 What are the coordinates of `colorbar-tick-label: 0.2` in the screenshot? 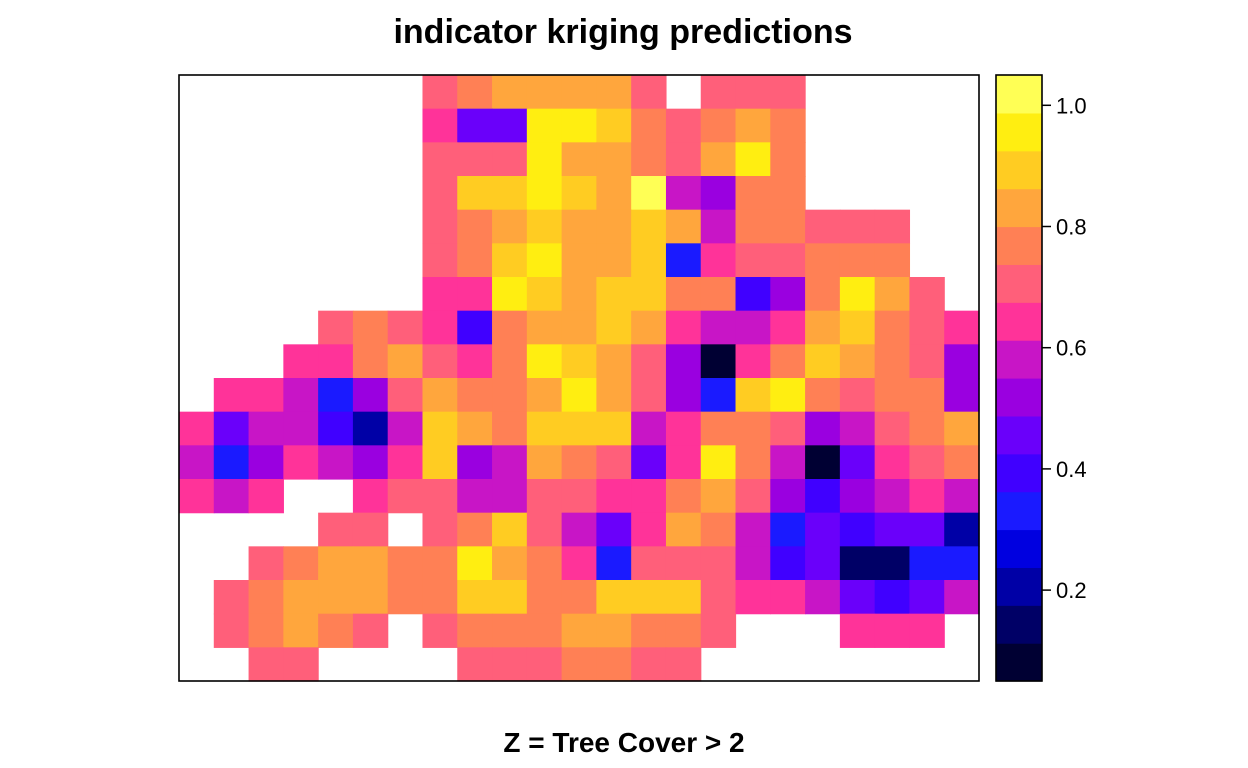 It's located at (1071, 590).